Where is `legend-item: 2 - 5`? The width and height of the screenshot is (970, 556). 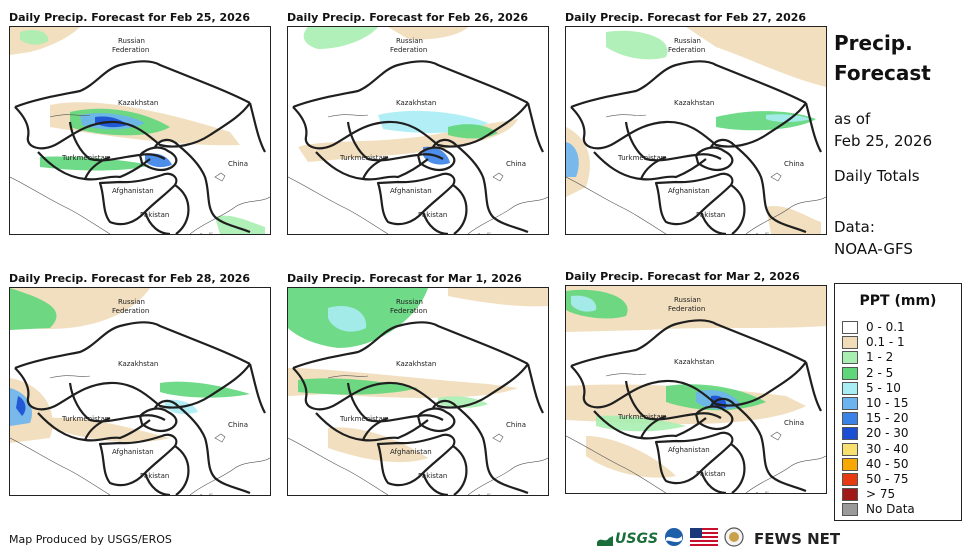
legend-item: 2 - 5 is located at coordinates (867, 373).